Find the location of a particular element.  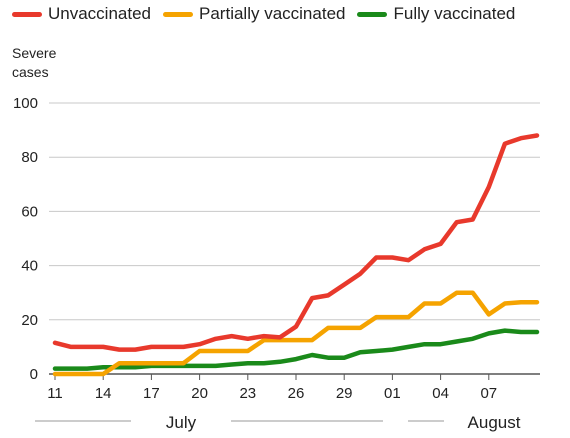

month-label-july: July is located at coordinates (181, 422).